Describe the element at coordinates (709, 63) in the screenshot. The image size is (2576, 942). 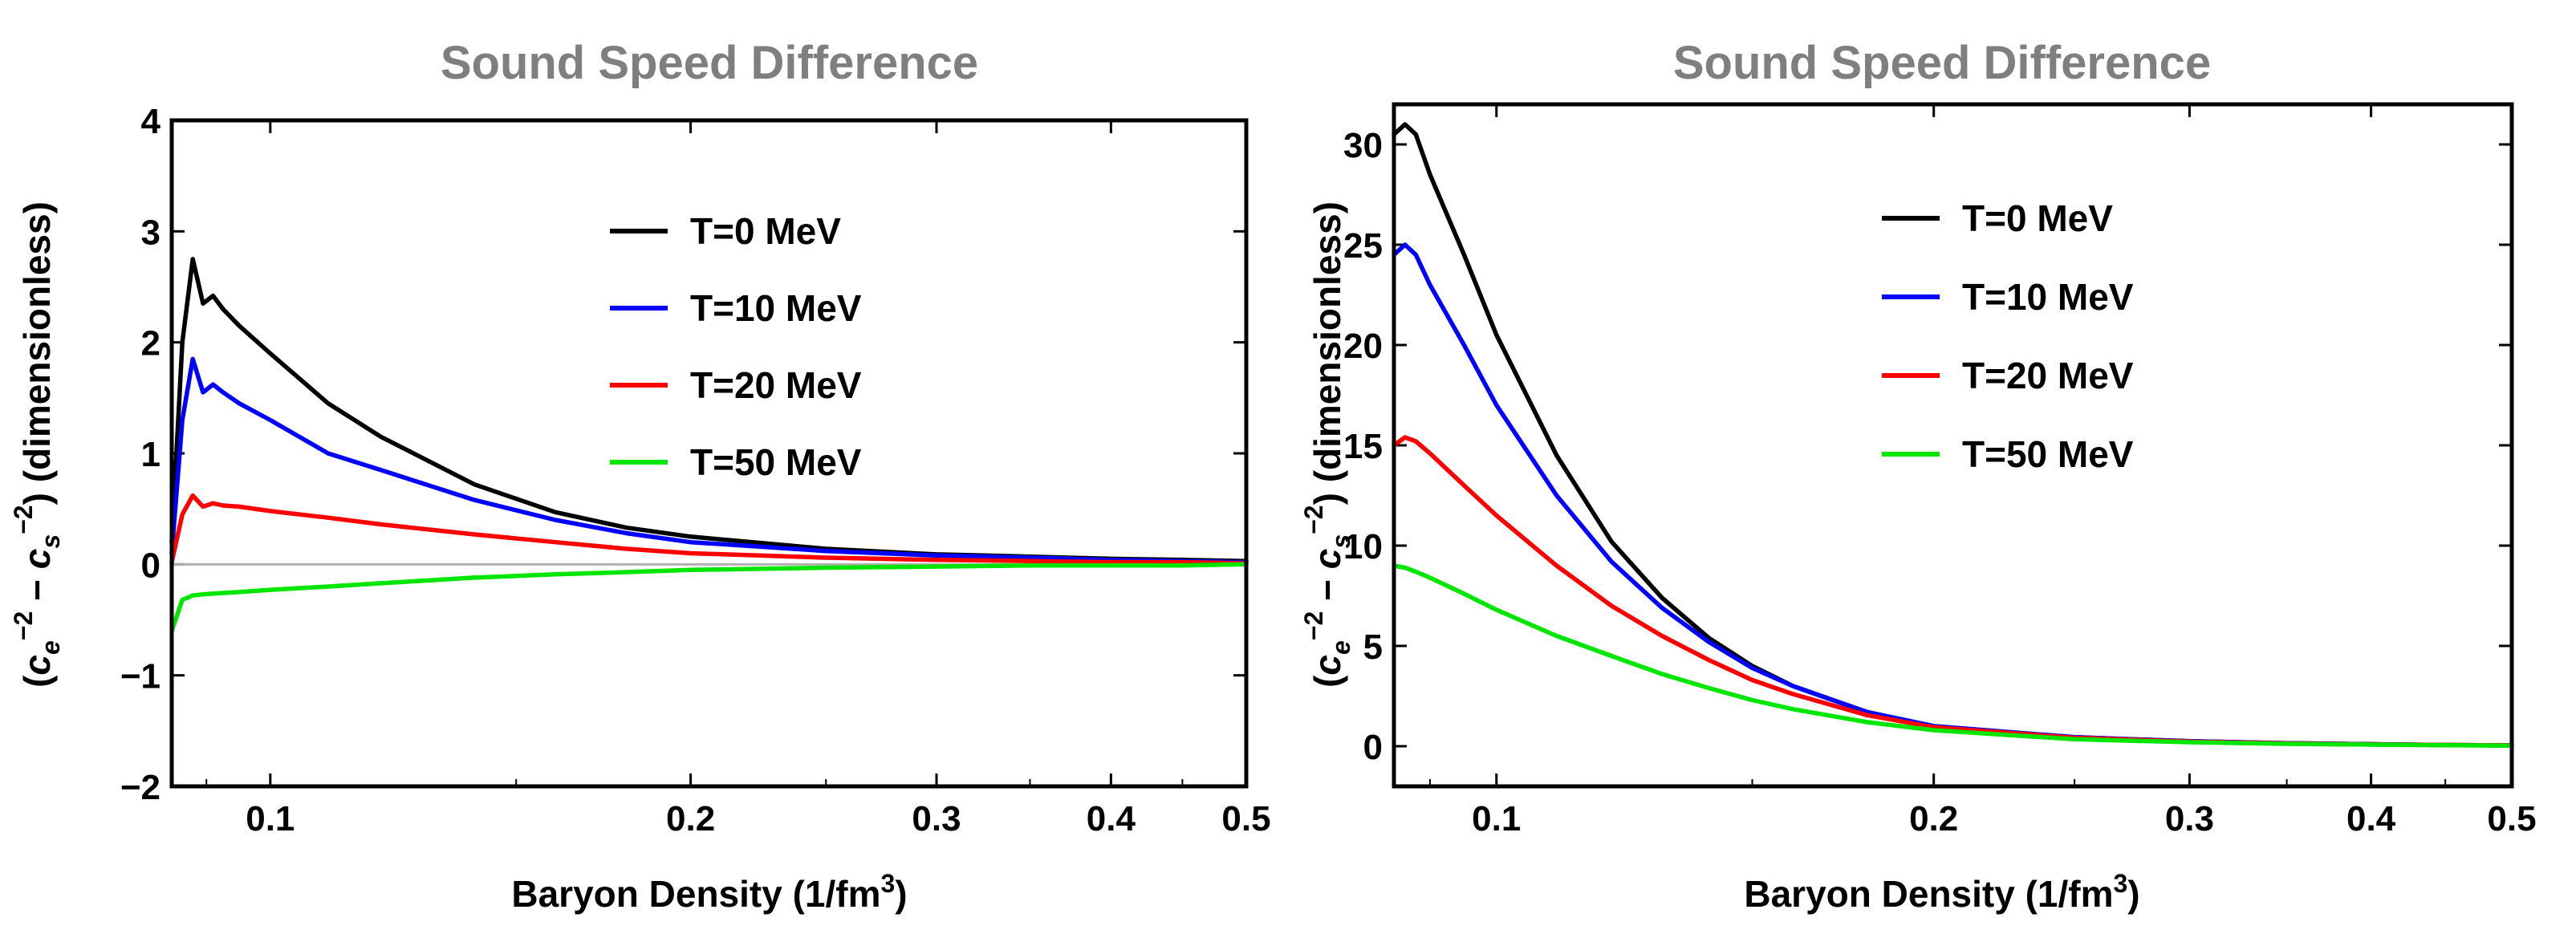
I see `chart-left-title: Sound Speed Difference` at that location.